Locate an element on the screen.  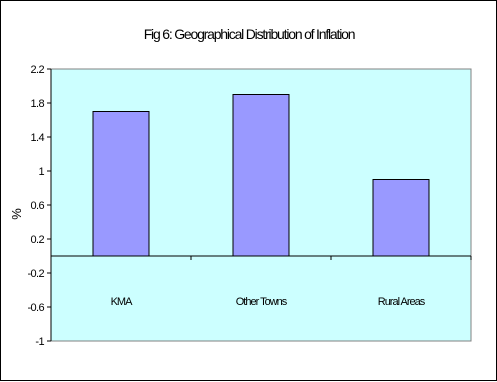
y-tick-label: 1.4 is located at coordinates (38, 138).